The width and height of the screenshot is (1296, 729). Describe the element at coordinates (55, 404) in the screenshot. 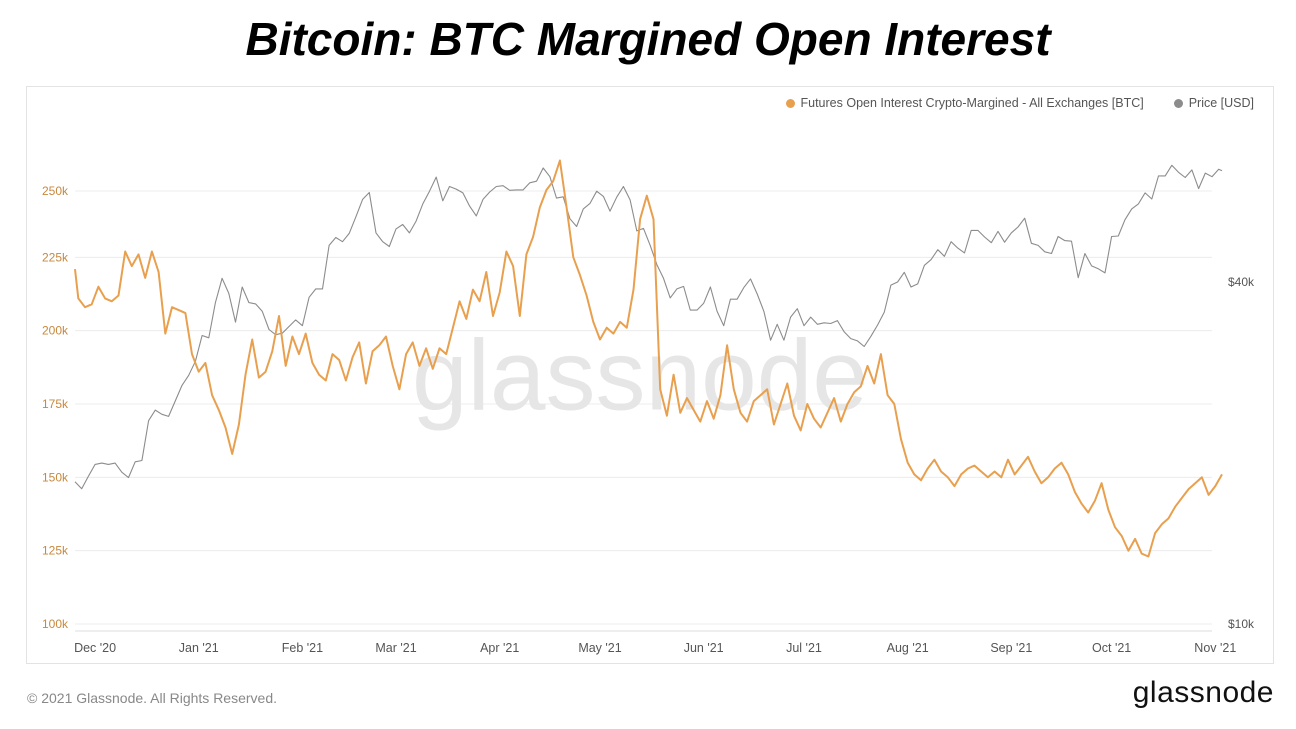

I see `y-left-tick-label: 175k` at that location.